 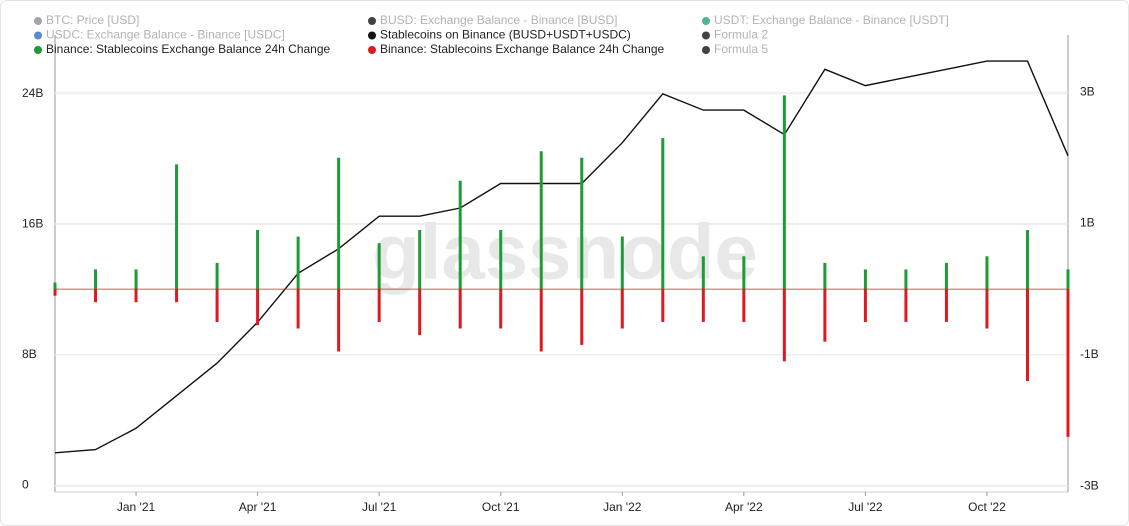 I want to click on y-tick-label: 0, so click(x=25, y=485).